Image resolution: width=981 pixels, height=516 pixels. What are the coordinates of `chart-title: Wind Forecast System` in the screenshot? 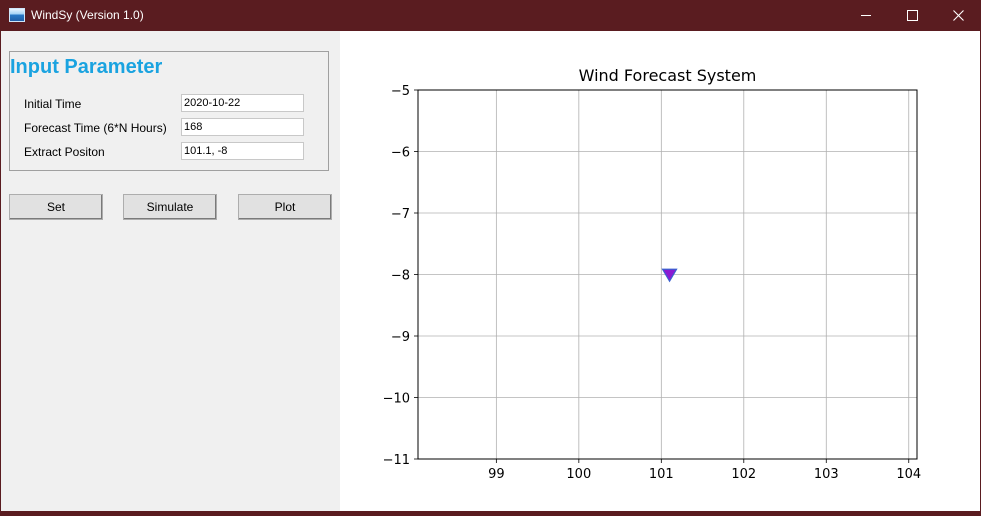 It's located at (668, 75).